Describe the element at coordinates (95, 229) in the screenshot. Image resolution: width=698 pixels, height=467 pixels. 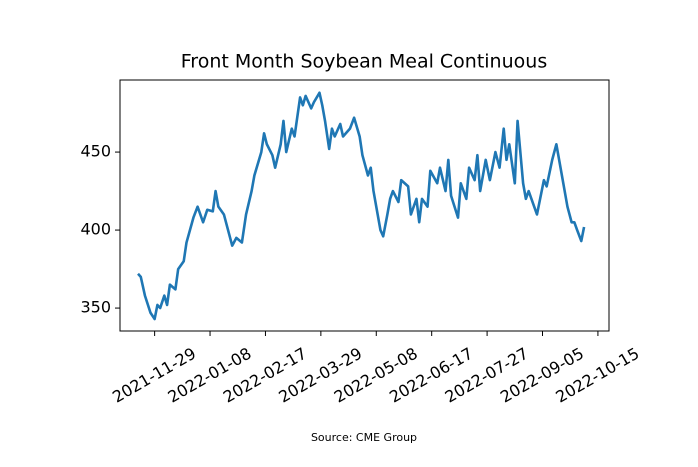
I see `y-tick-label: 400` at that location.